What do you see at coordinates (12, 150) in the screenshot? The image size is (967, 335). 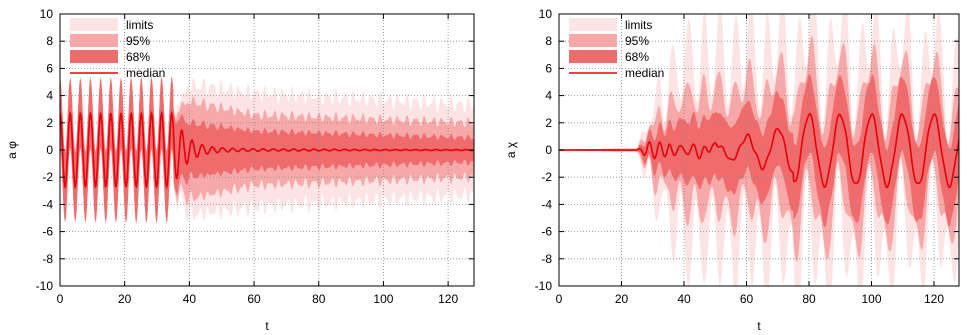 I see `y-axis-label: a φ` at bounding box center [12, 150].